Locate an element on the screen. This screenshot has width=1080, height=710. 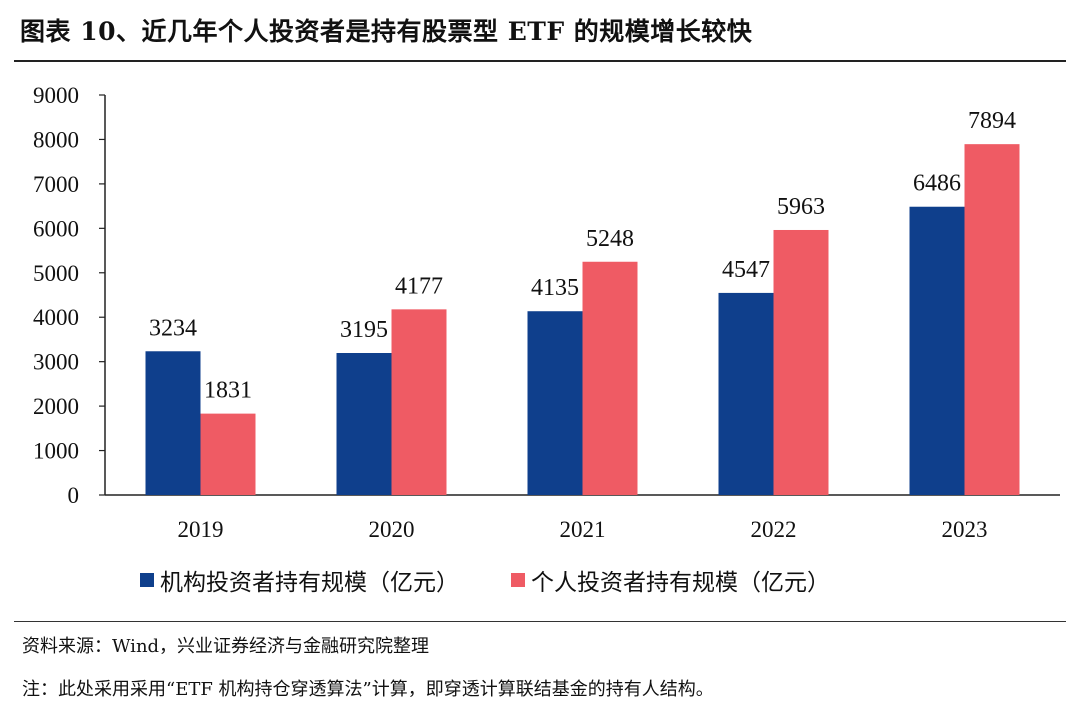
source-note: 资料来源：Wind，兴业证券经济与金融研究院整理 is located at coordinates (226, 646).